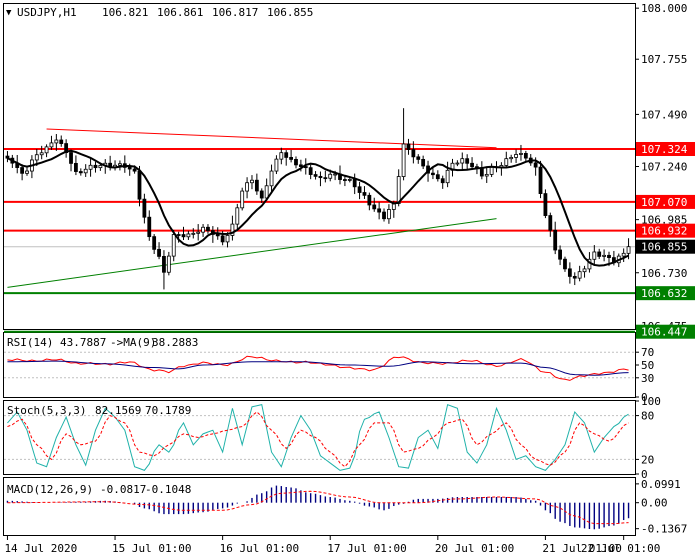  Describe the element at coordinates (644, 474) in the screenshot. I see `stoch-tick-label: 0` at that location.